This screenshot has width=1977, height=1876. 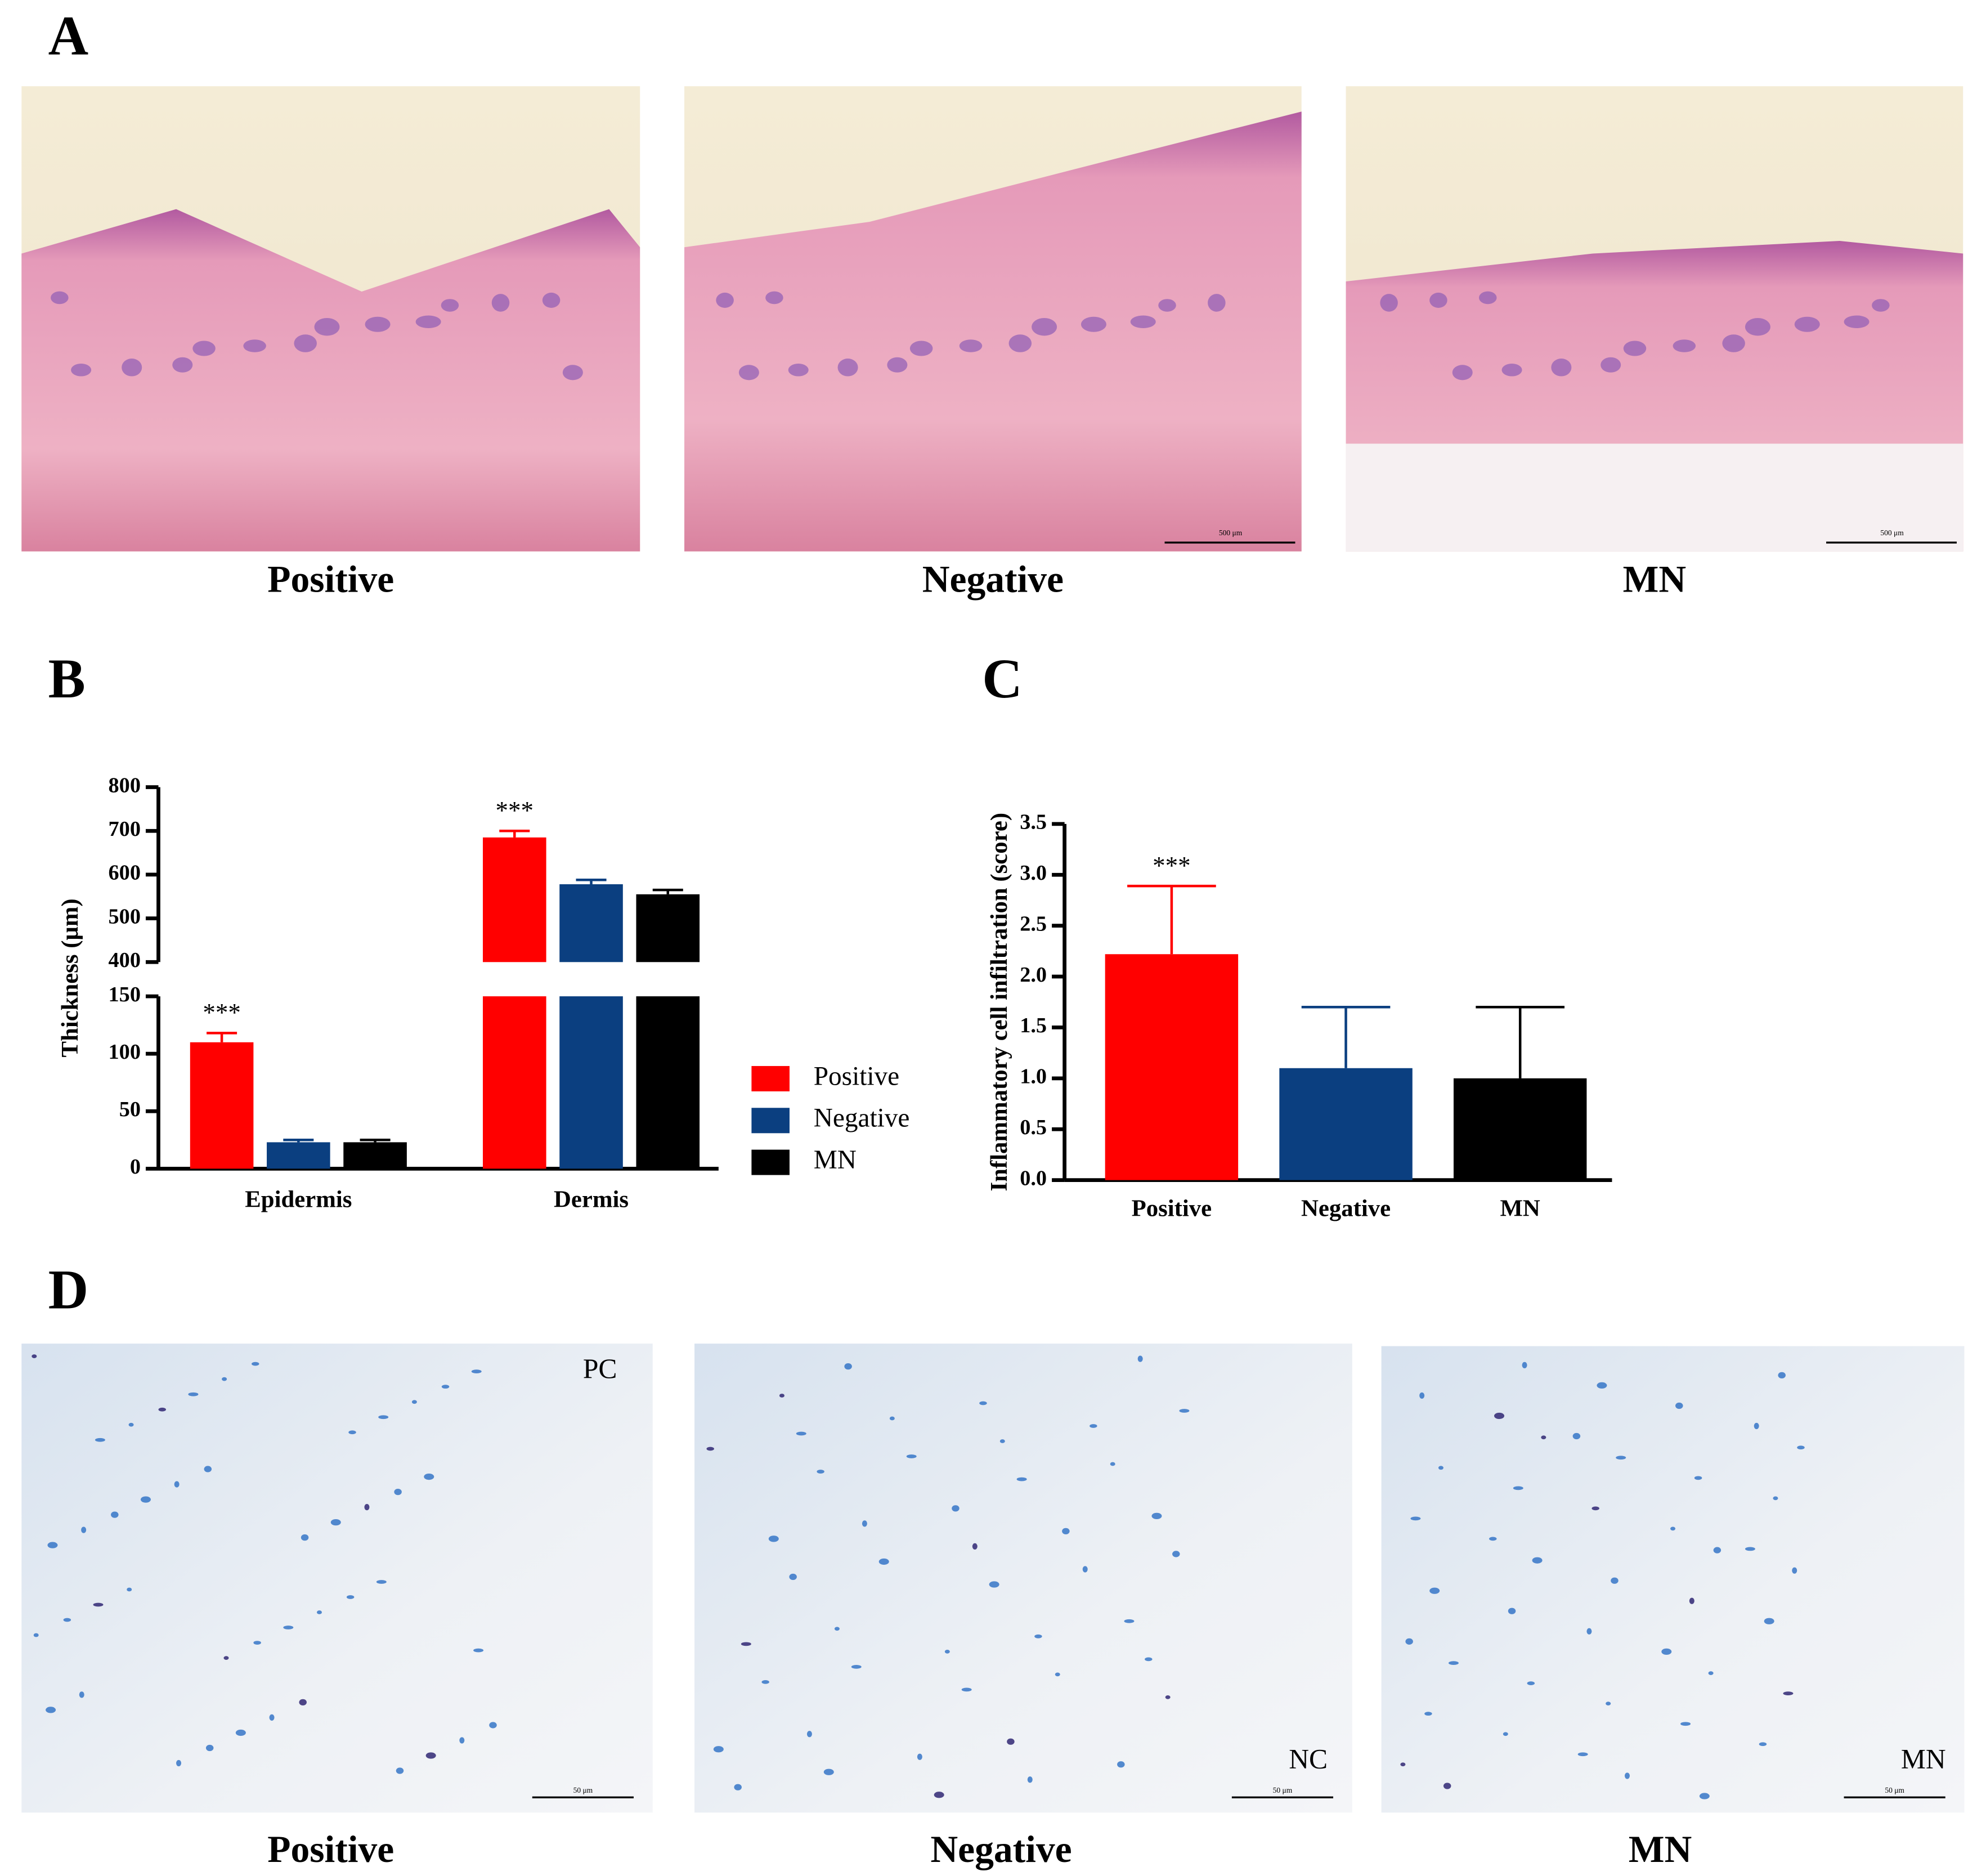 I want to click on y-axis-label: Inflammatory cell infiltration (score), so click(x=999, y=1002).